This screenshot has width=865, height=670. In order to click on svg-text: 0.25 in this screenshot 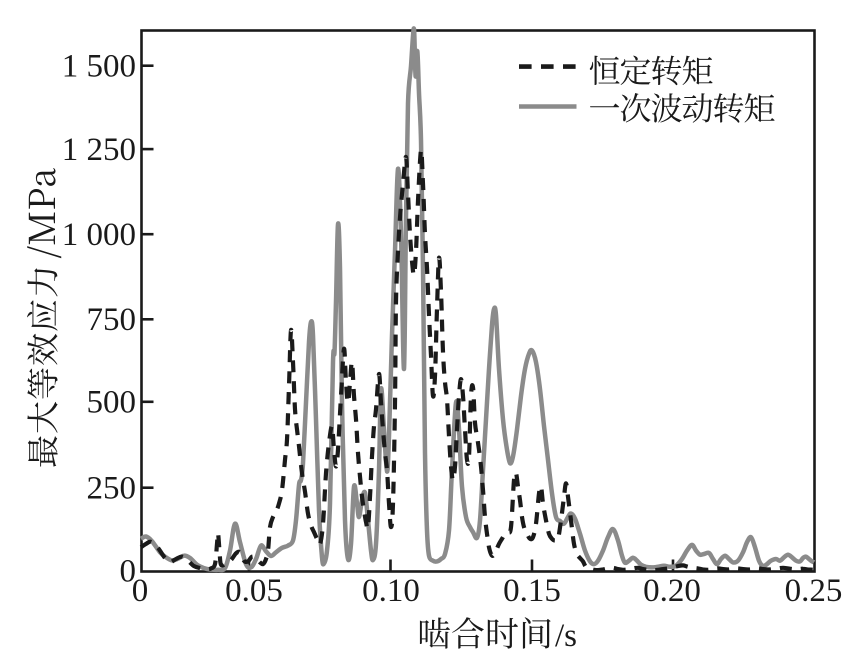, I will do `click(814, 591)`.